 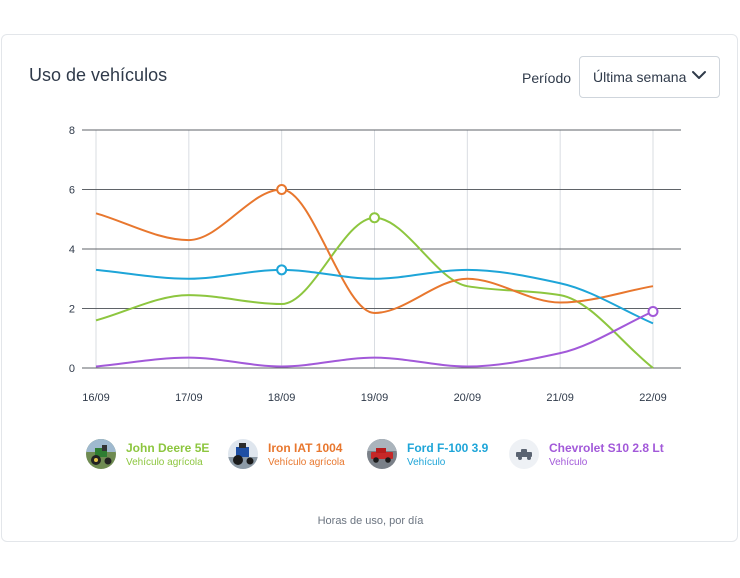 What do you see at coordinates (189, 398) in the screenshot?
I see `x-tick-label: 17/09` at bounding box center [189, 398].